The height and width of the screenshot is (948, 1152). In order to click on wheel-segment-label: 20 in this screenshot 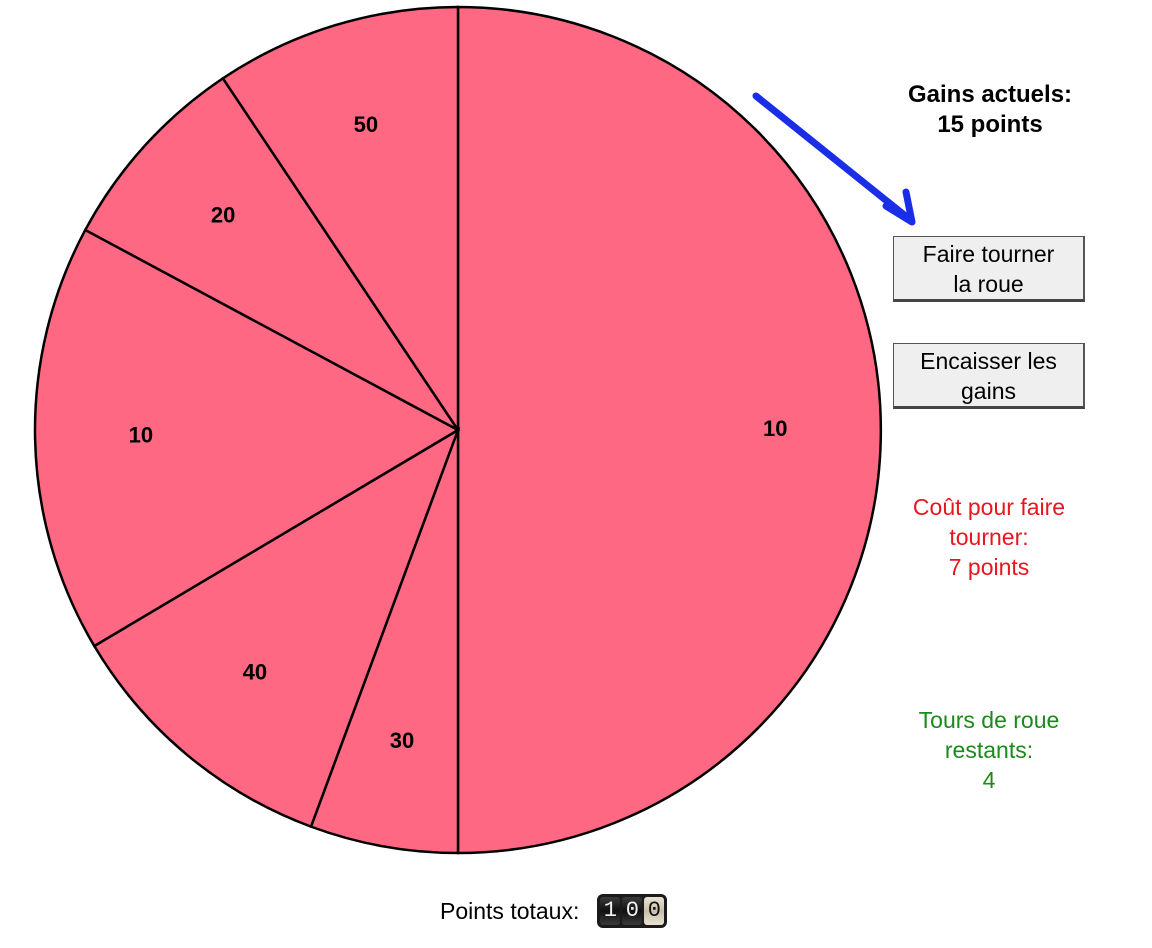, I will do `click(223, 215)`.